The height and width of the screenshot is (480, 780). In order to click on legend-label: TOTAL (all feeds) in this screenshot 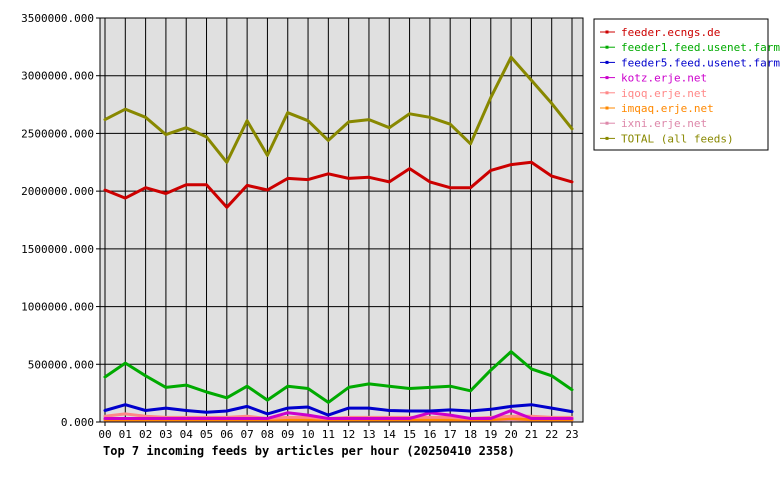, I will do `click(677, 138)`.